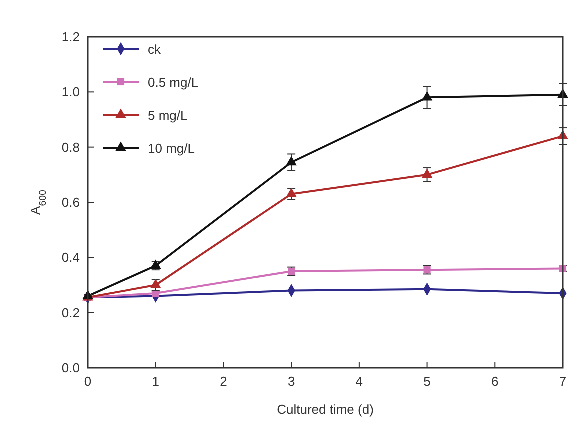  I want to click on y-tick-label: 1.0, so click(71, 92).